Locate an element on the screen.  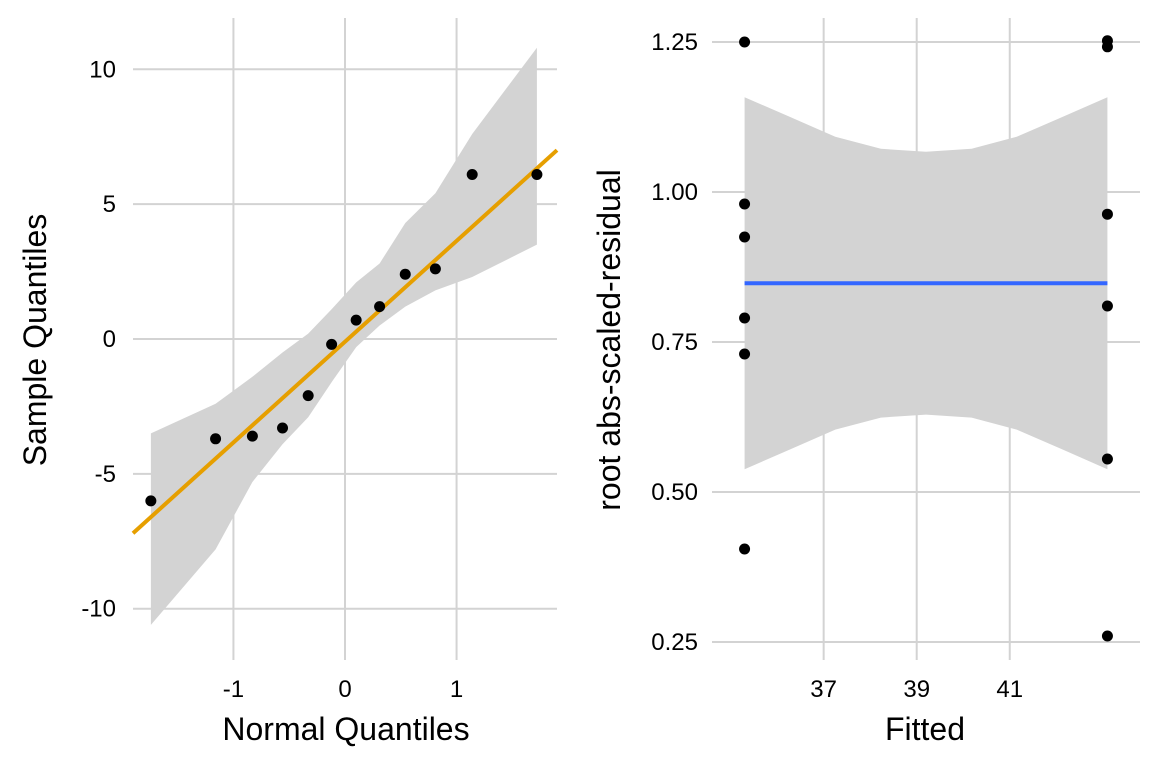
sl-x-tick-label: 39 is located at coordinates (916, 689).